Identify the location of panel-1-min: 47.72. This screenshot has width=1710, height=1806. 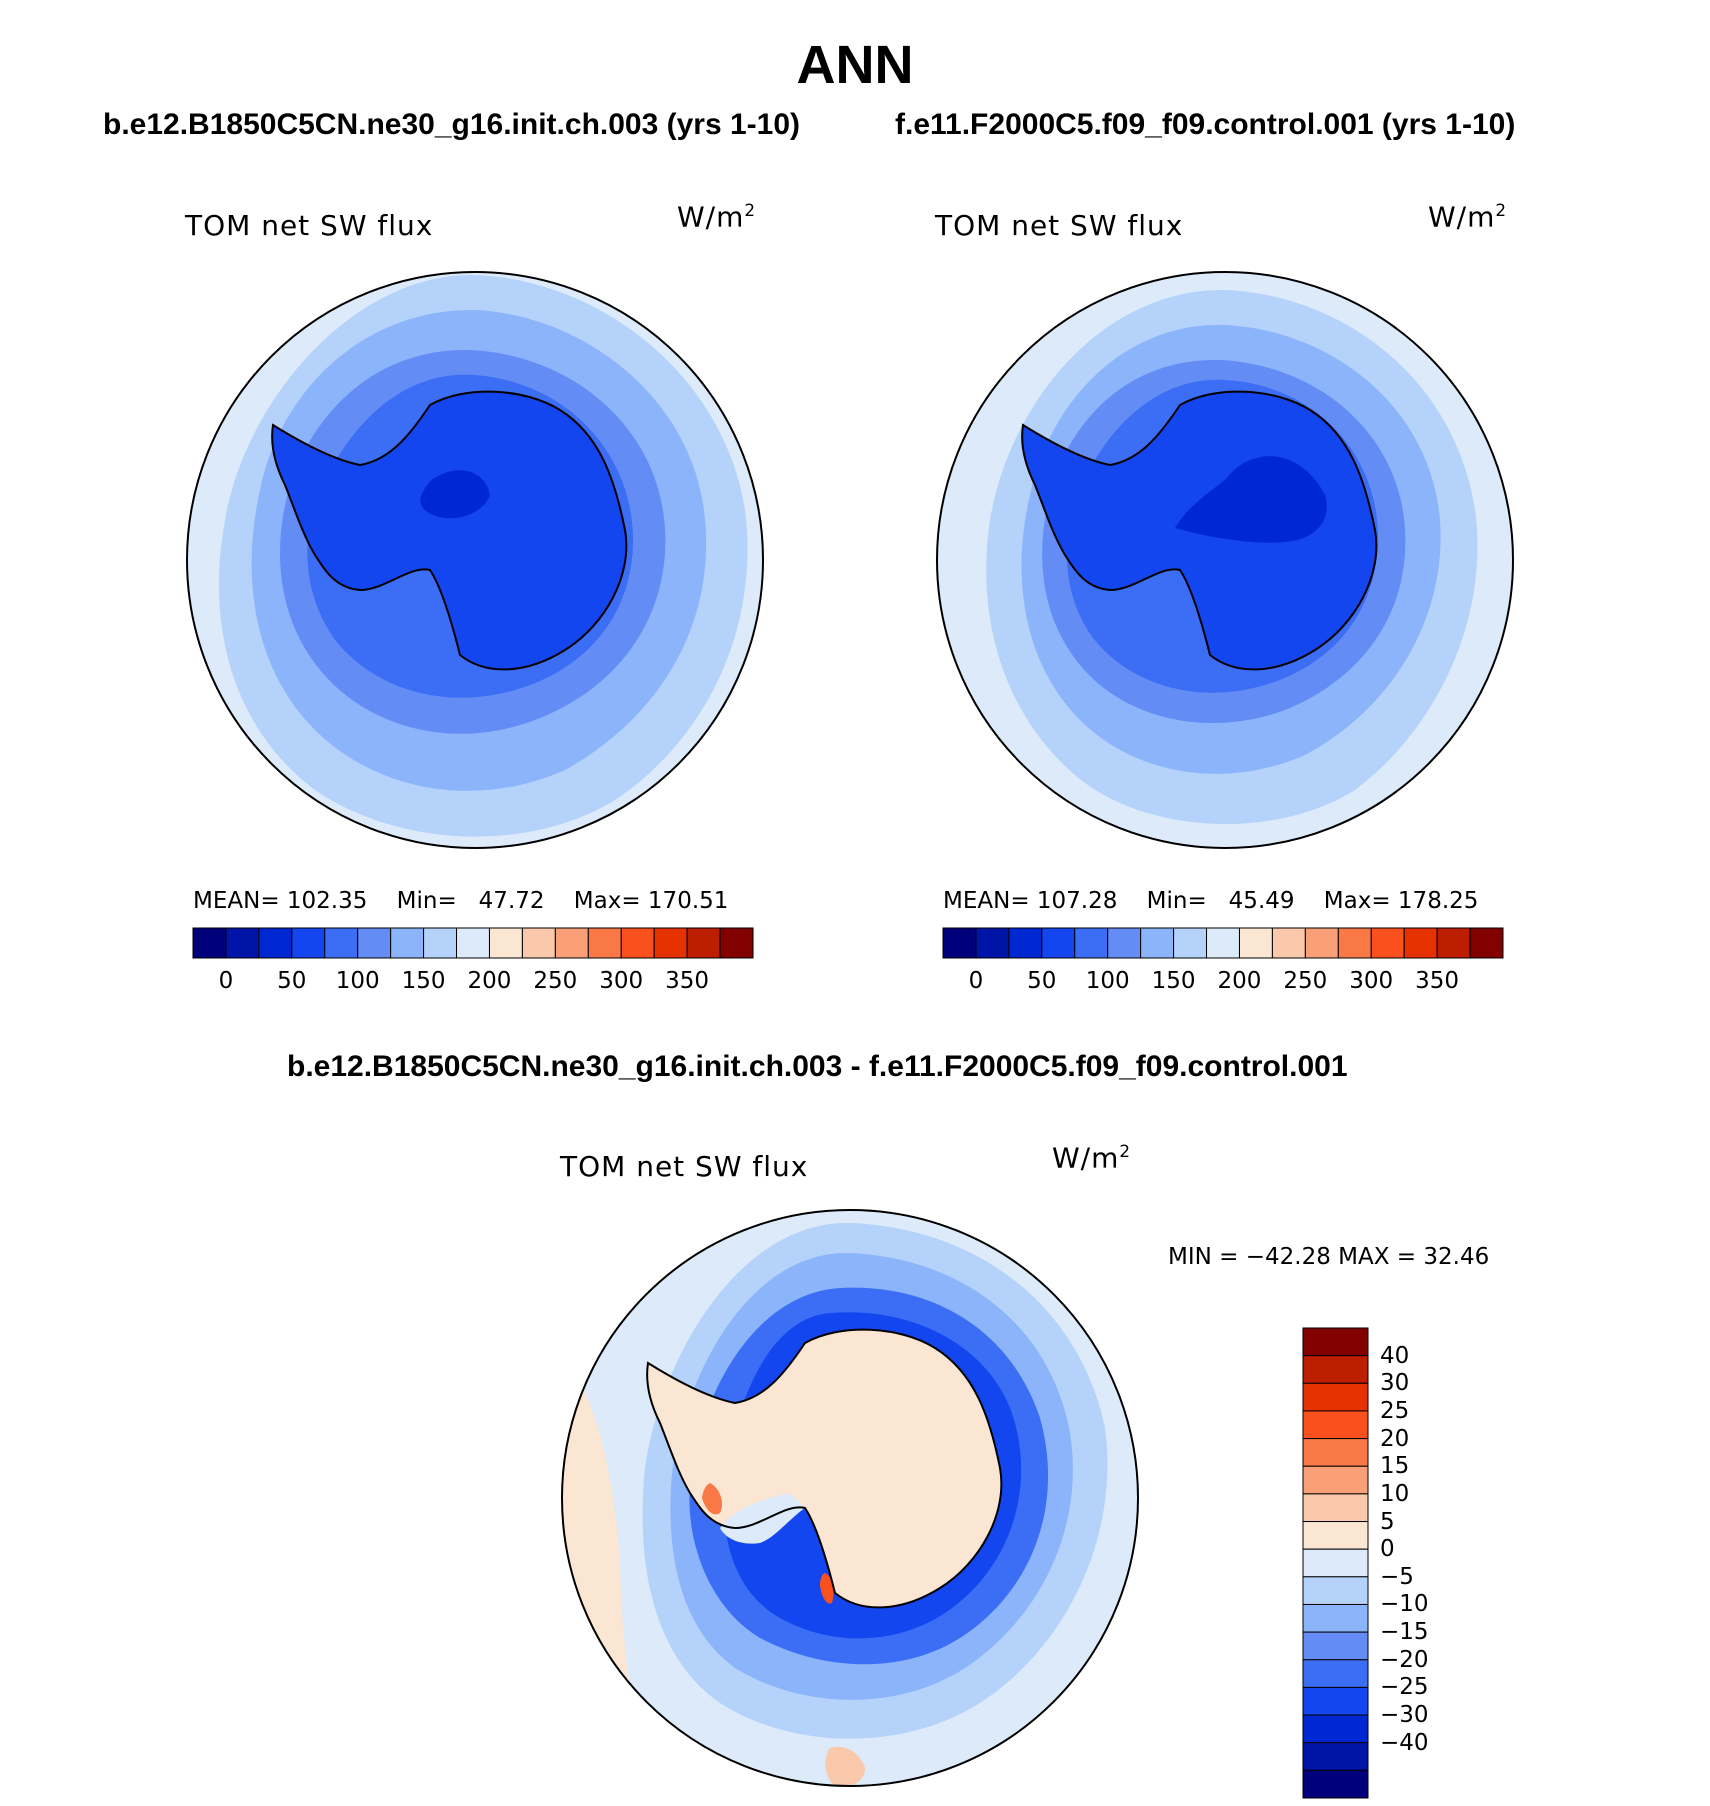
(511, 901).